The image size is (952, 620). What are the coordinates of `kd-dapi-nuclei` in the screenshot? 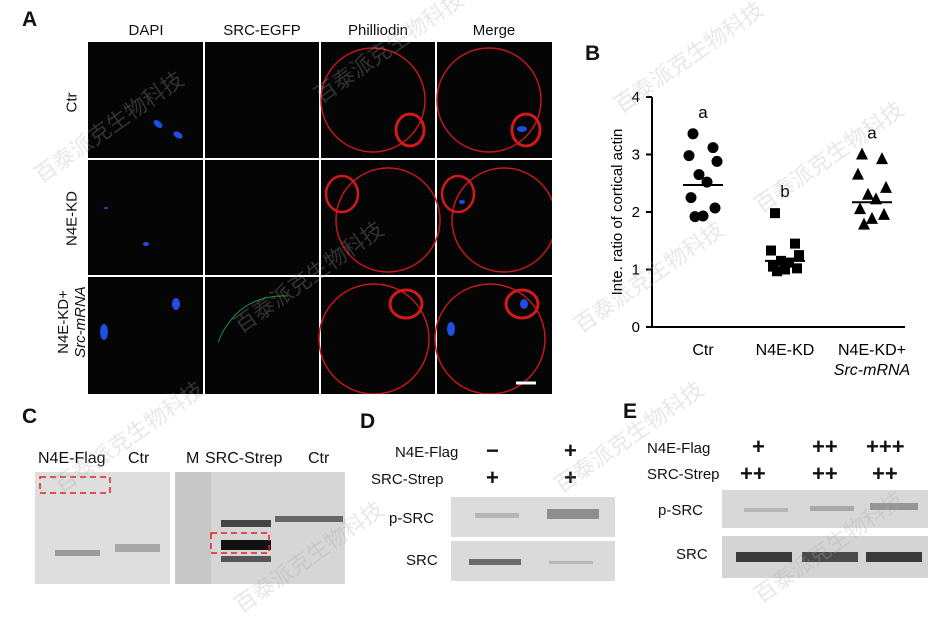 It's located at (126, 226).